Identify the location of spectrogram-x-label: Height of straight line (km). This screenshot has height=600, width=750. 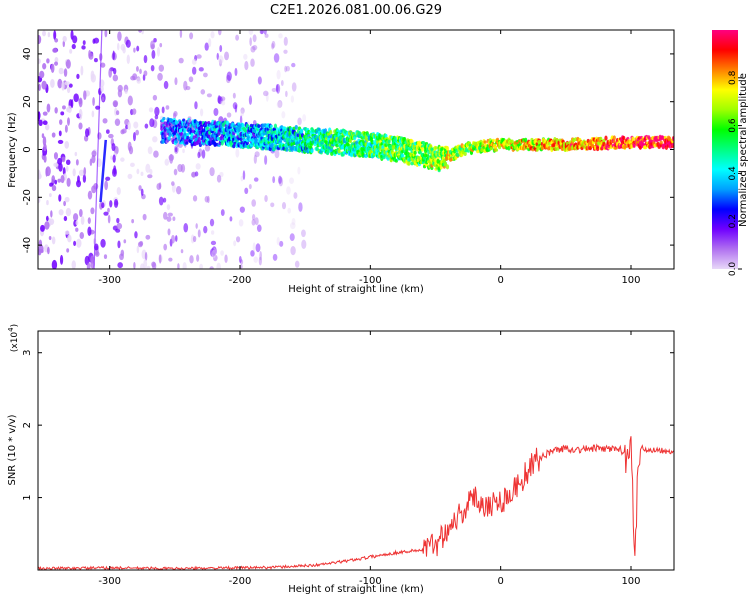
(356, 289).